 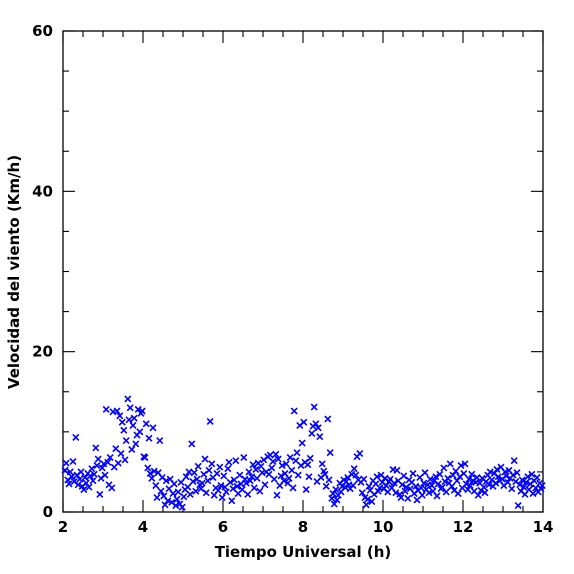 What do you see at coordinates (42, 191) in the screenshot?
I see `y-tick-label: 40` at bounding box center [42, 191].